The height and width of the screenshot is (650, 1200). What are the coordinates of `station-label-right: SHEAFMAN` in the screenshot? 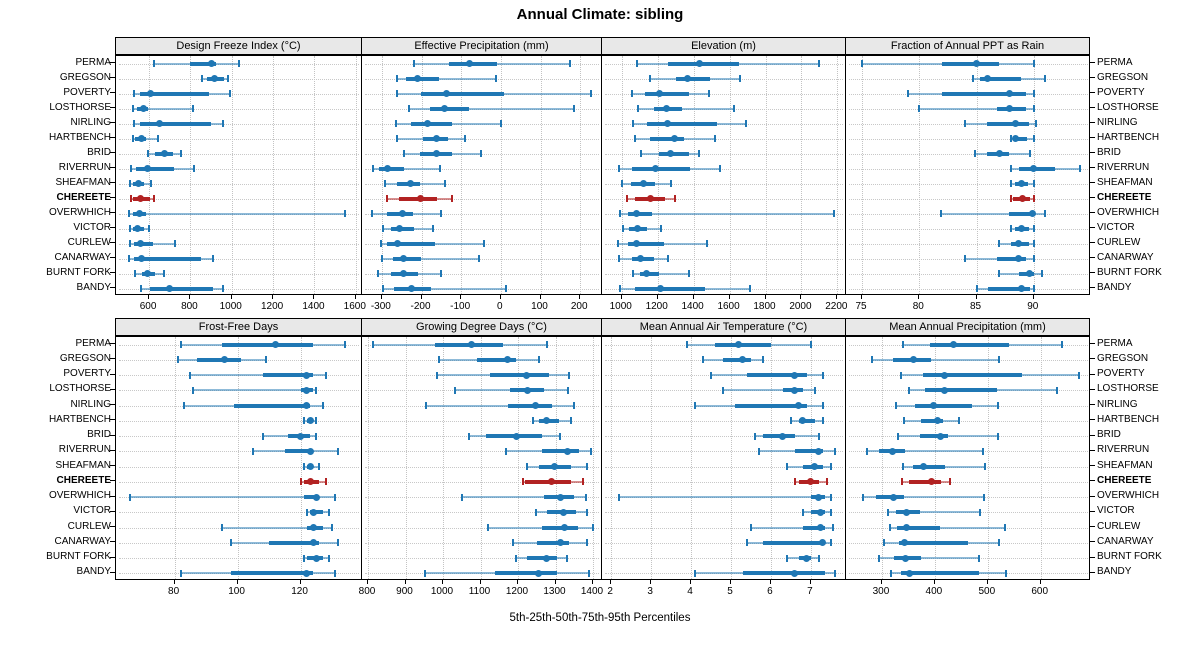 It's located at (1125, 182).